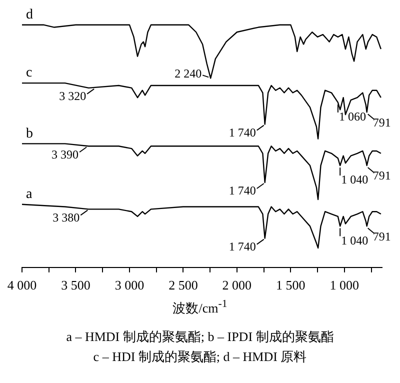  I want to click on series-label: c, so click(29, 73).